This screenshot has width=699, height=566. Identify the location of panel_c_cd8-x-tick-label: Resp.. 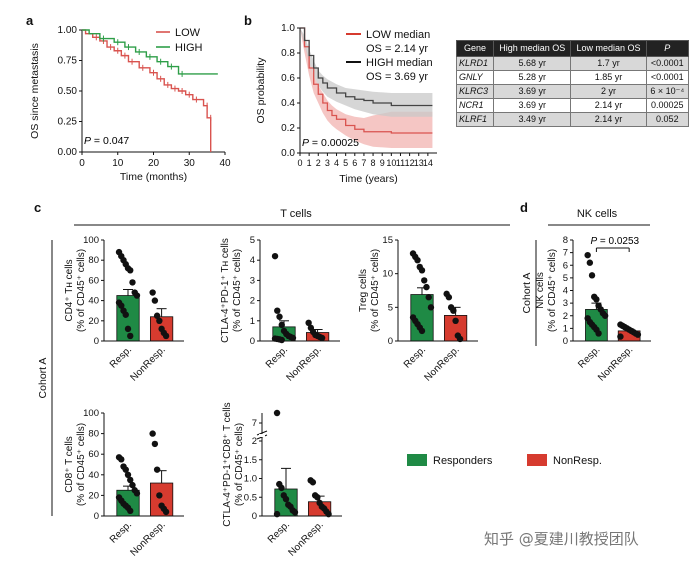
(121, 532).